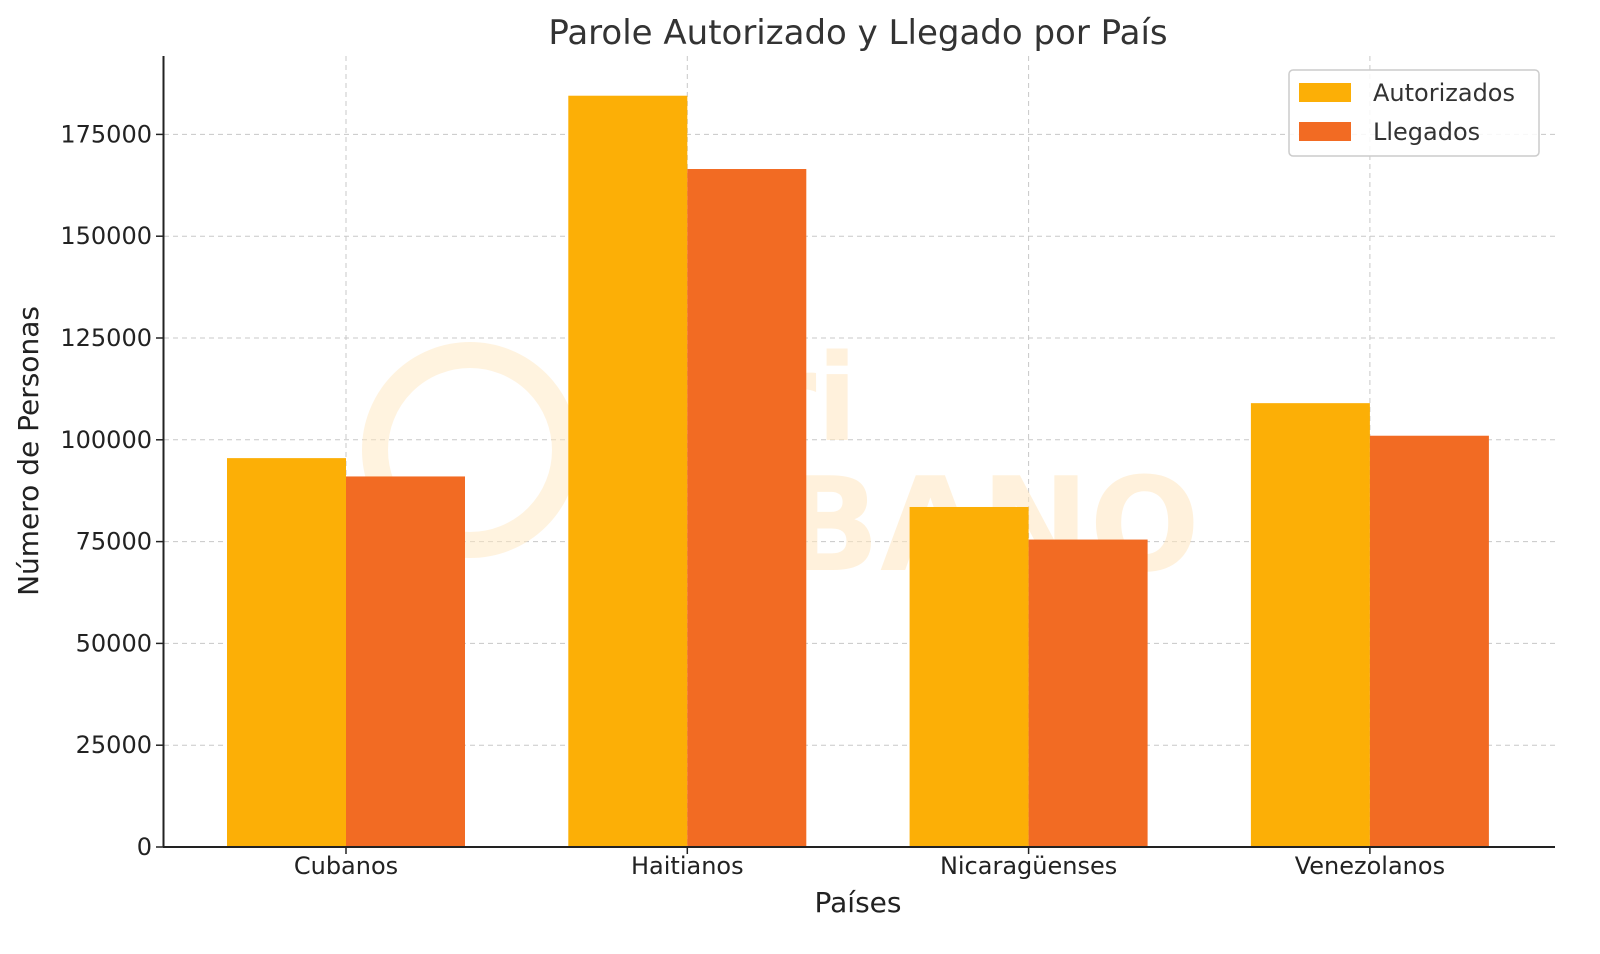  I want to click on y-axis-ticks: 0 25000 50000 75000 100000 125000 150000 175000, so click(112, 490).